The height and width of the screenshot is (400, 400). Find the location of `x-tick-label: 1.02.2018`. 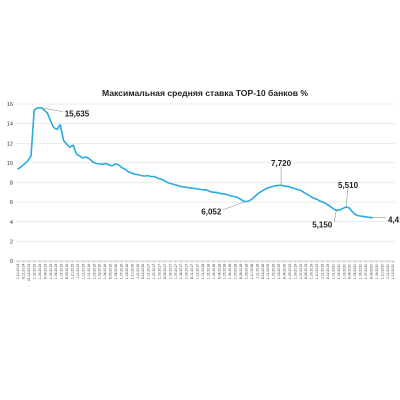

x-tick-label: 1.02.2018 is located at coordinates (208, 271).